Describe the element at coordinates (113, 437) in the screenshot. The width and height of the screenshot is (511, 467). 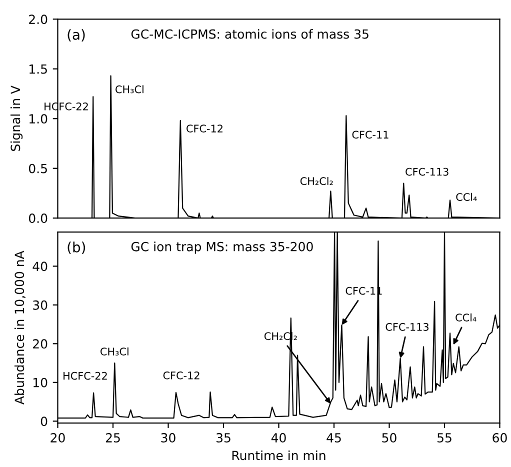
I see `x-tick-label: 25` at that location.